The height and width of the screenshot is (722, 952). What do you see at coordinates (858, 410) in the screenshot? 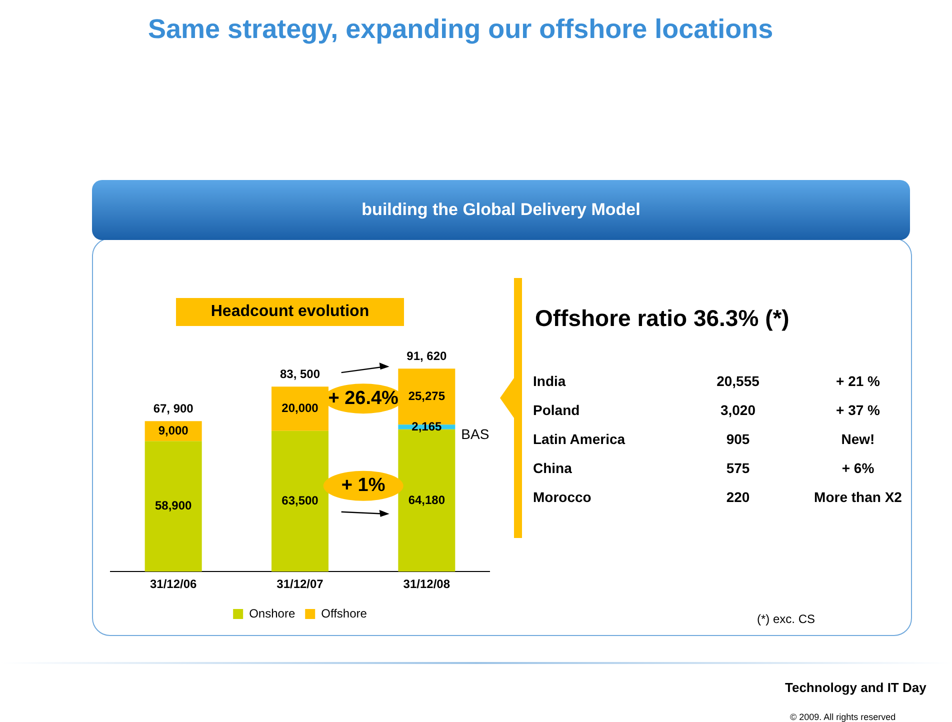
I see `text: + 37 %` at bounding box center [858, 410].